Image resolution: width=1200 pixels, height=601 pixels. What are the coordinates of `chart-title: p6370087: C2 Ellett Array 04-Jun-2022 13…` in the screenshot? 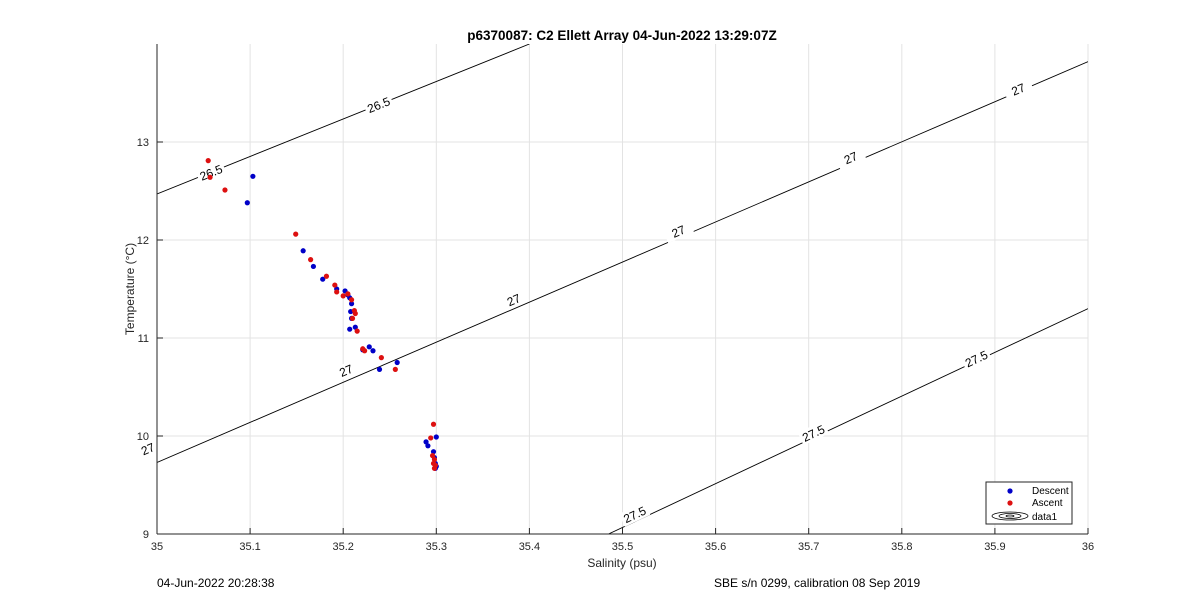 It's located at (621, 35).